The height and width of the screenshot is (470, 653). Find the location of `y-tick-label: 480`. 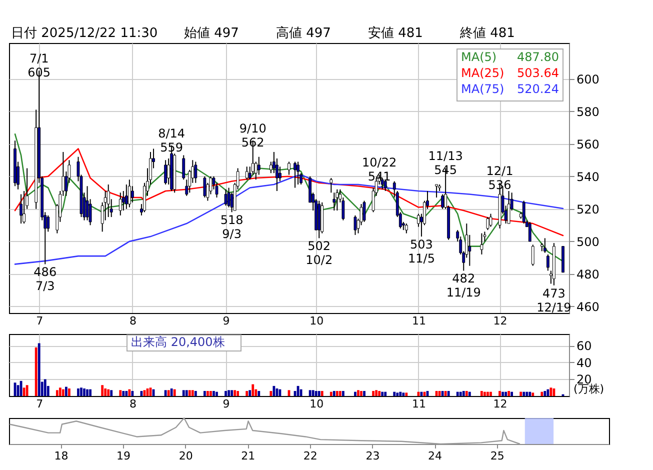

y-tick-label: 480 is located at coordinates (588, 274).